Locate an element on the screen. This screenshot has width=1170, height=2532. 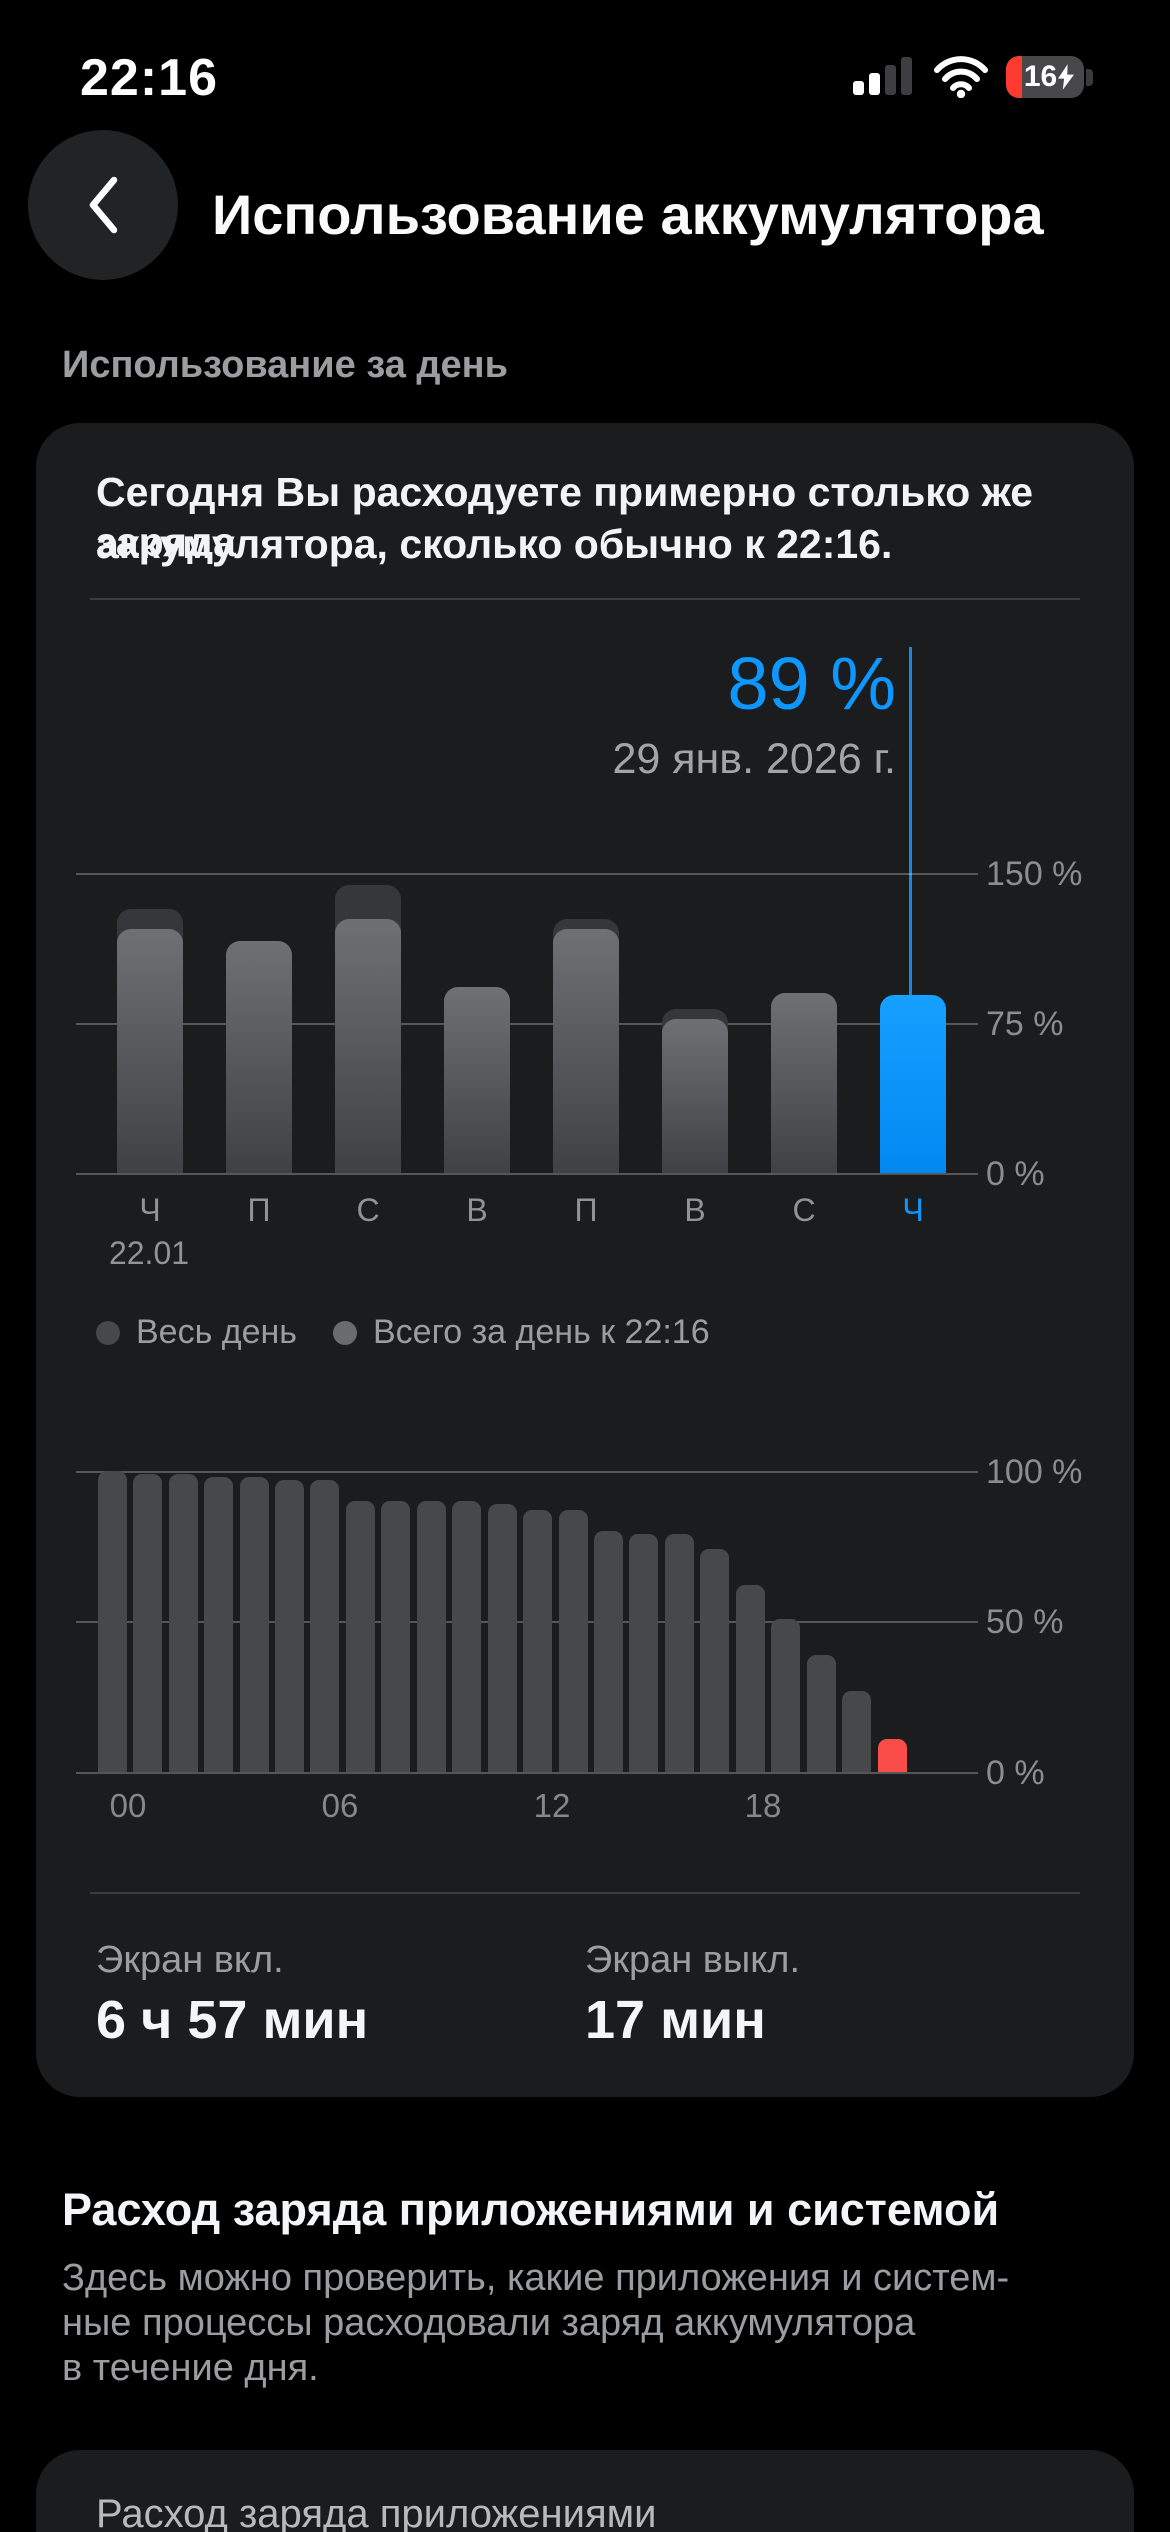
legend-label-bynow: Всего за день к 22:16 is located at coordinates (541, 1332).